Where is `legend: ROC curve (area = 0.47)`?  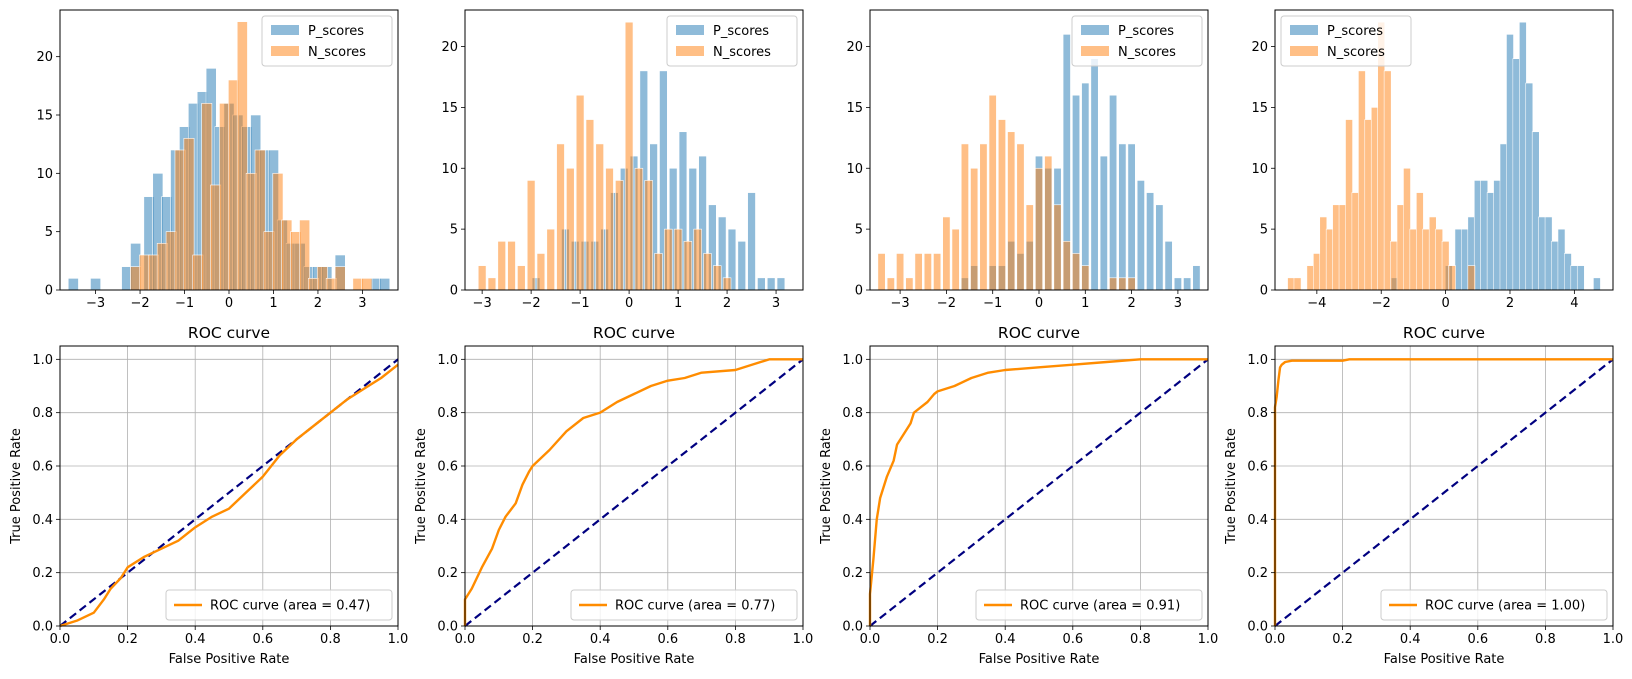
legend: ROC curve (area = 0.47) is located at coordinates (279, 605).